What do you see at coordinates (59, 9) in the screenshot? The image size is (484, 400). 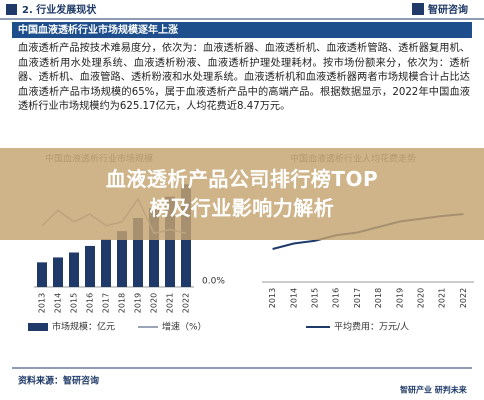 I see `section-title: 2. 行业发展现状` at bounding box center [59, 9].